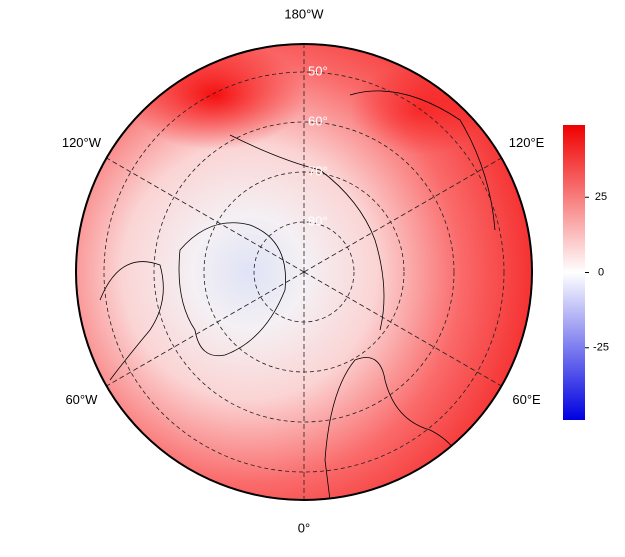 Image resolution: width=625 pixels, height=557 pixels. What do you see at coordinates (601, 348) in the screenshot?
I see `colorbar-tick-label: -25` at bounding box center [601, 348].